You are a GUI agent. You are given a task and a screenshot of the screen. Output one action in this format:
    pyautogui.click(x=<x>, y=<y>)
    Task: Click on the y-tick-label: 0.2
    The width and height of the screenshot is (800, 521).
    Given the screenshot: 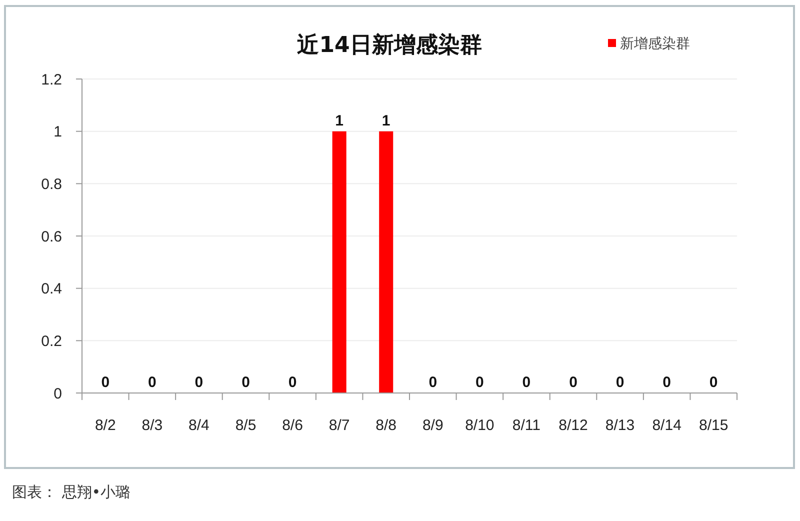 What is the action you would take?
    pyautogui.click(x=51, y=341)
    